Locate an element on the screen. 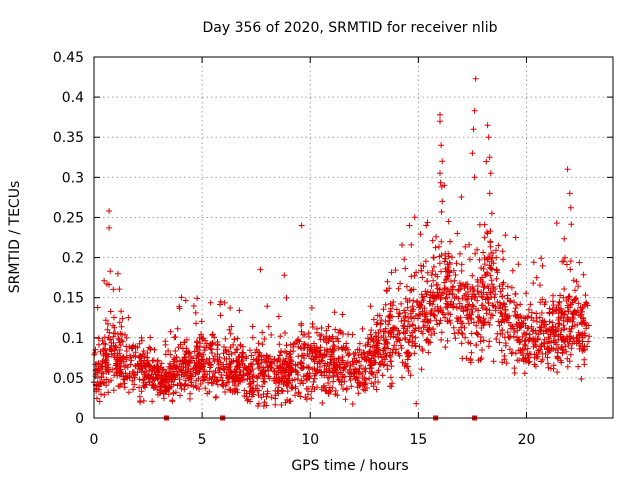 The height and width of the screenshot is (480, 640). y-tick-label: 0.2 is located at coordinates (73, 259).